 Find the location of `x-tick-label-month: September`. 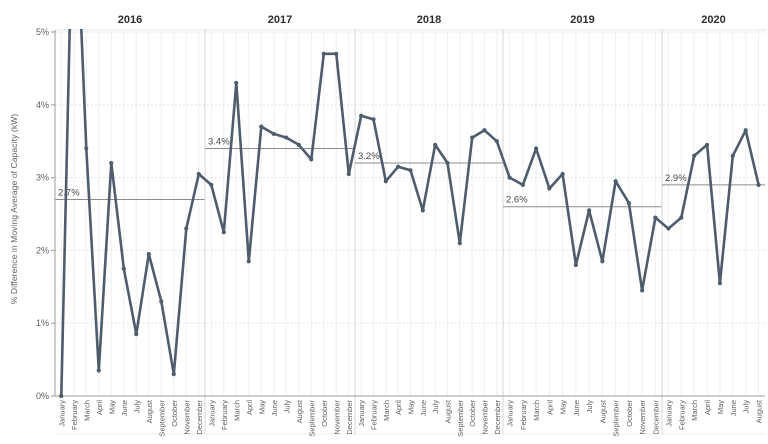

x-tick-label-month: September is located at coordinates (616, 417).